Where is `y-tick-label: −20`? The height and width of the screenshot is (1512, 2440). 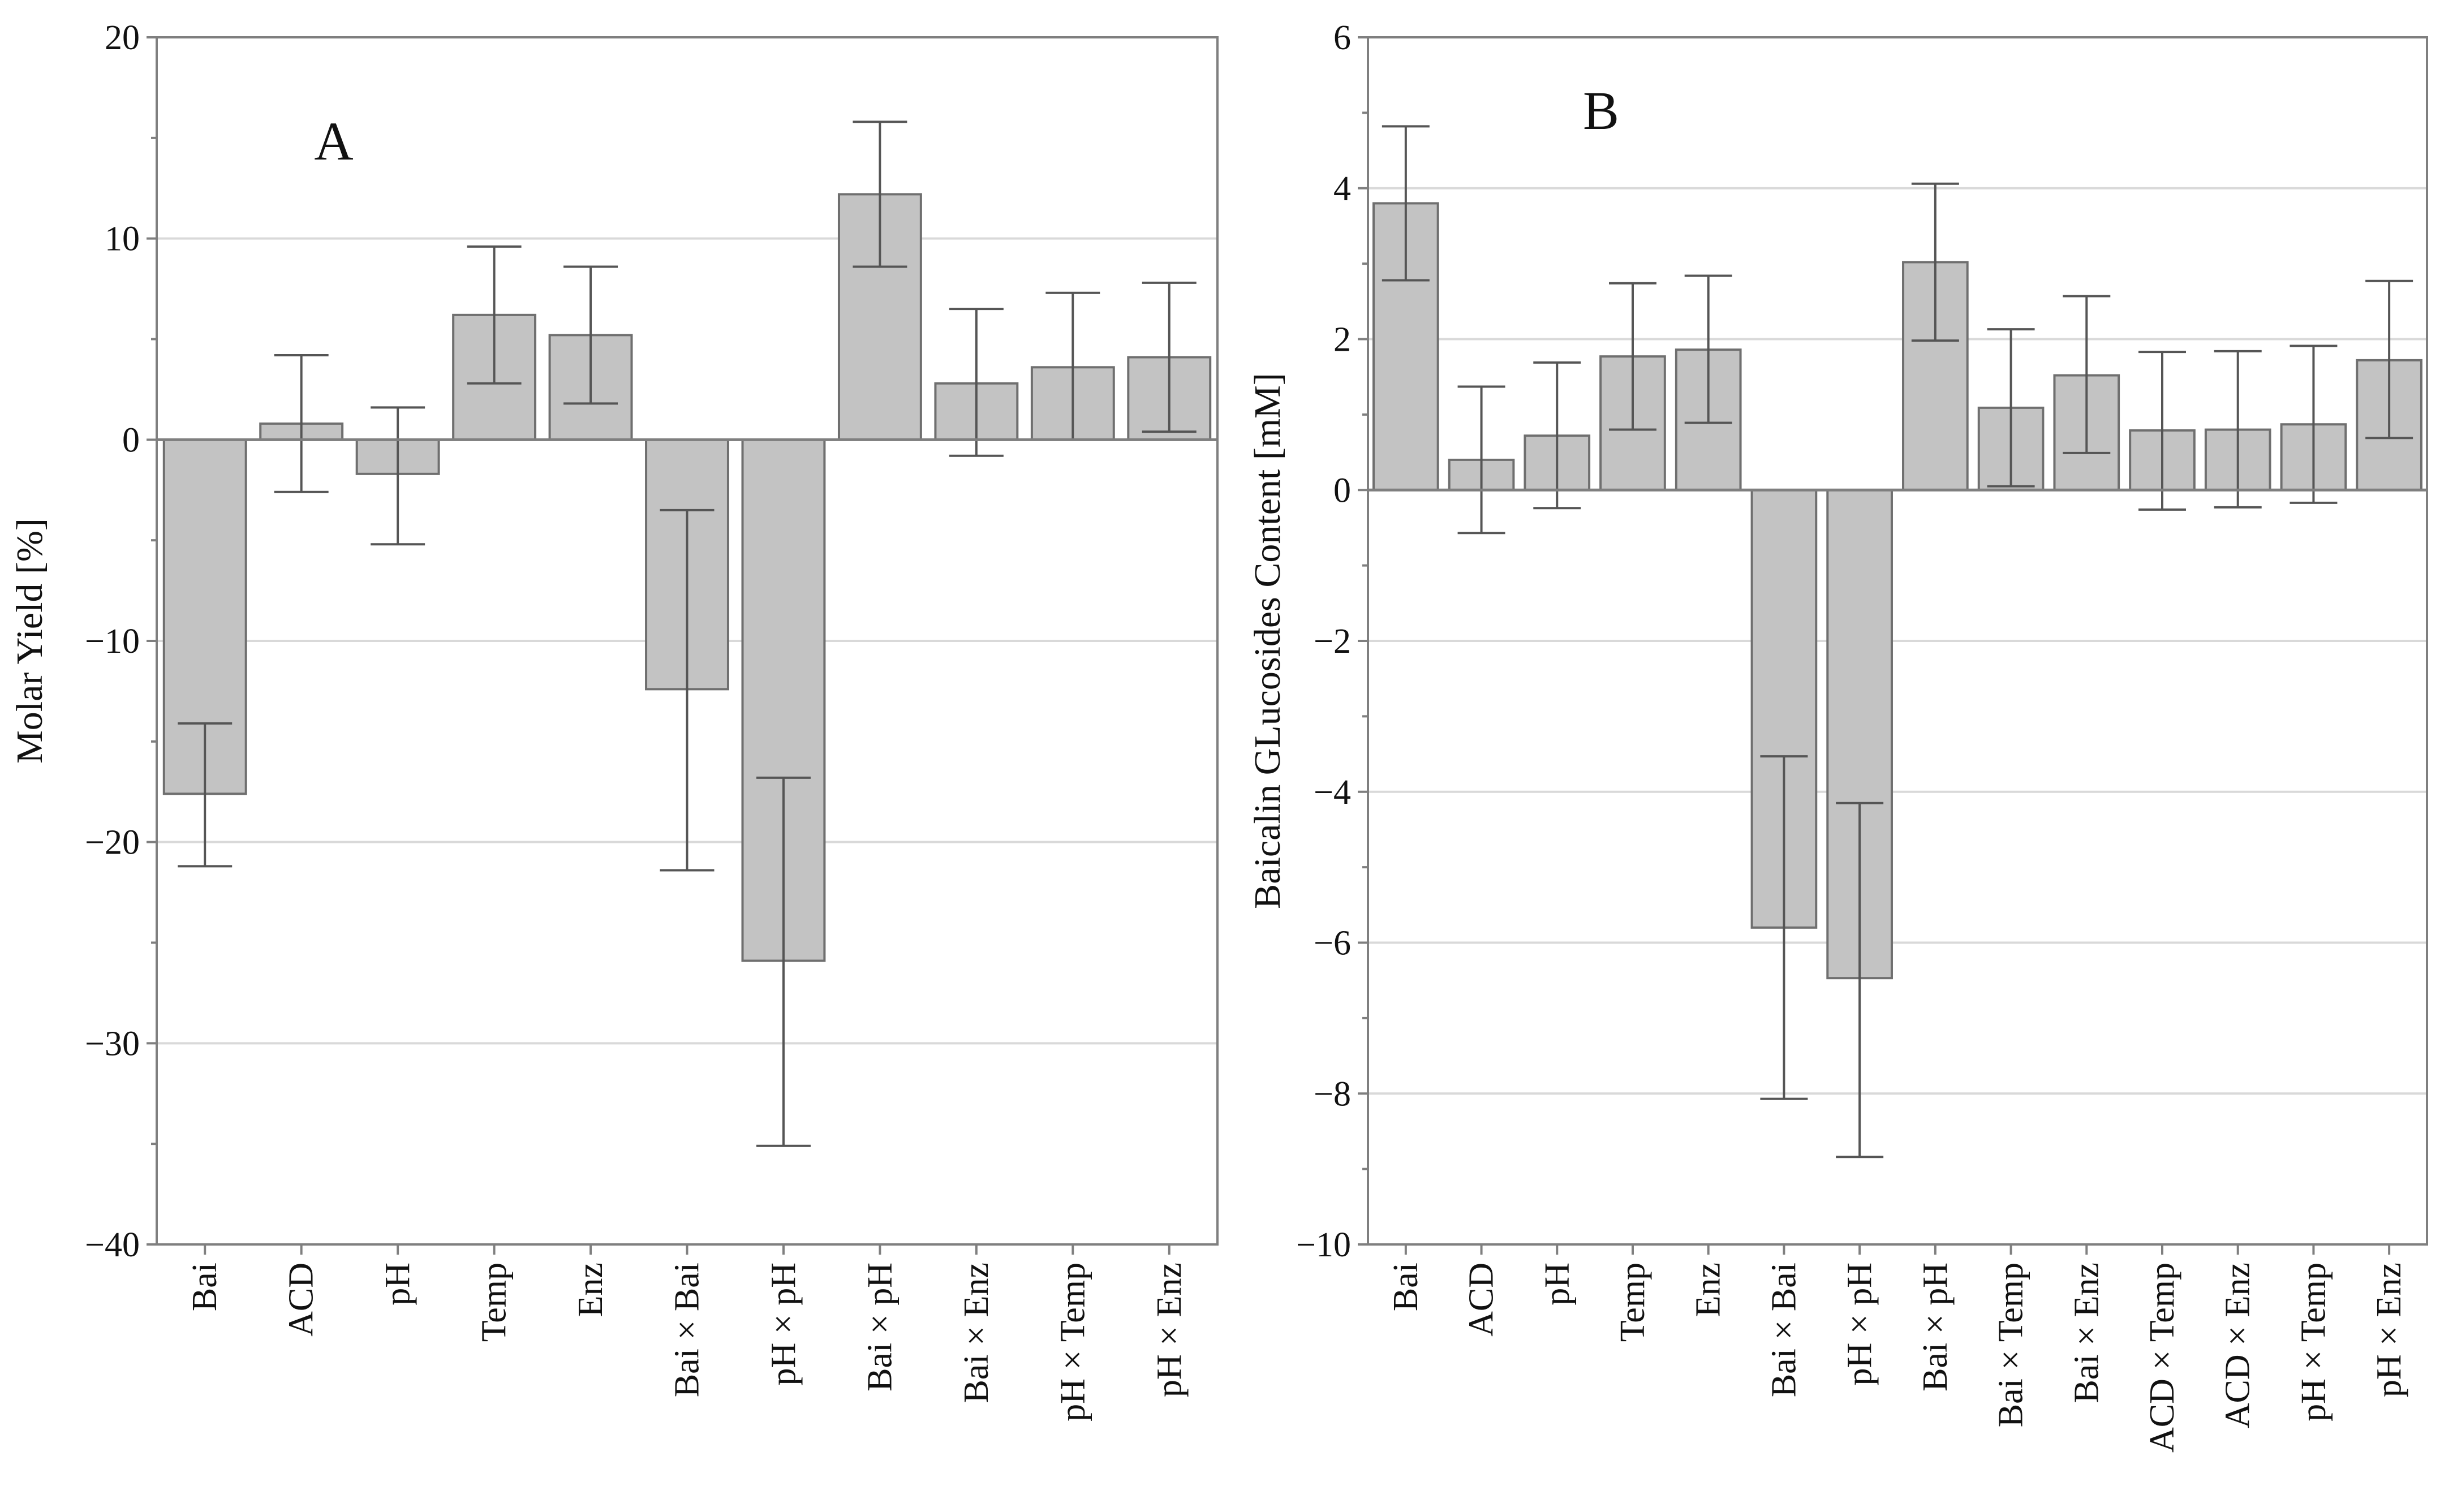 y-tick-label: −20 is located at coordinates (113, 843).